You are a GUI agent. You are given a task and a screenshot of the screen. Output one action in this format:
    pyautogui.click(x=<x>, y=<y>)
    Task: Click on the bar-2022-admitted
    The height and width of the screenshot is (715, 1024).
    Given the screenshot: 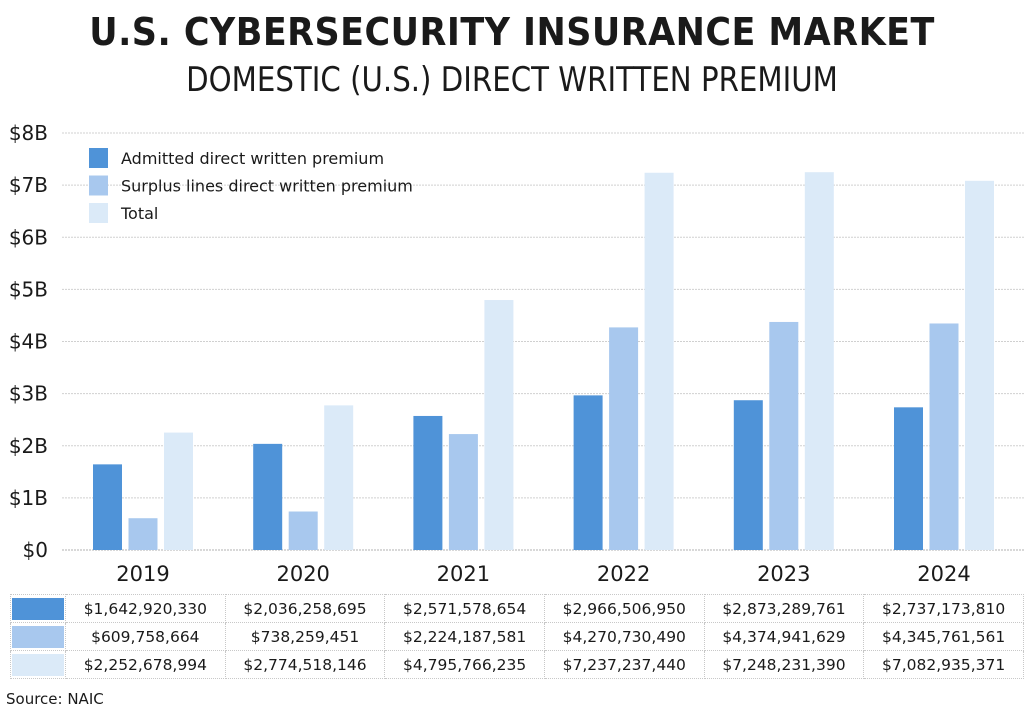 What is the action you would take?
    pyautogui.click(x=588, y=472)
    